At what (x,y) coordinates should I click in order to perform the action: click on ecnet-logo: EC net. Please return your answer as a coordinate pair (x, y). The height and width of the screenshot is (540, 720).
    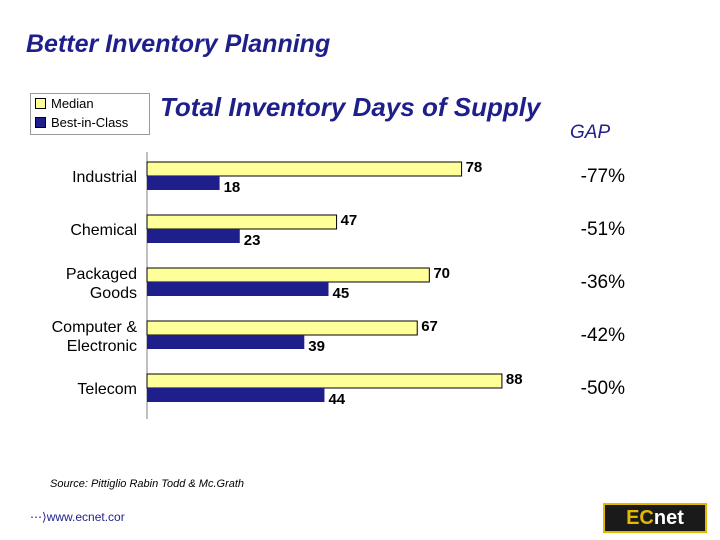
    Looking at the image, I should click on (655, 518).